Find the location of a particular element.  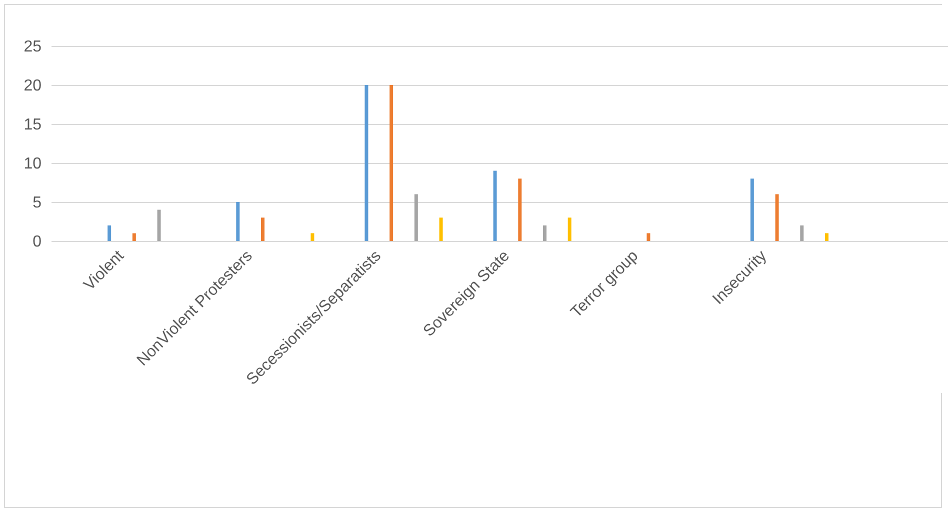

y-tick-label: 0 is located at coordinates (37, 242).